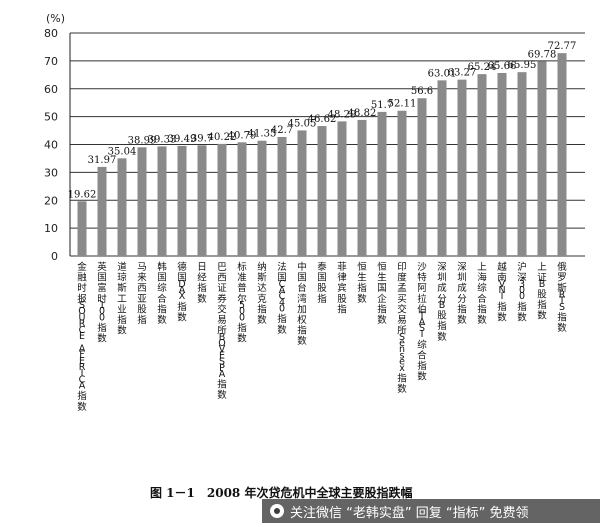  I want to click on data-label: 65.95, so click(522, 65).